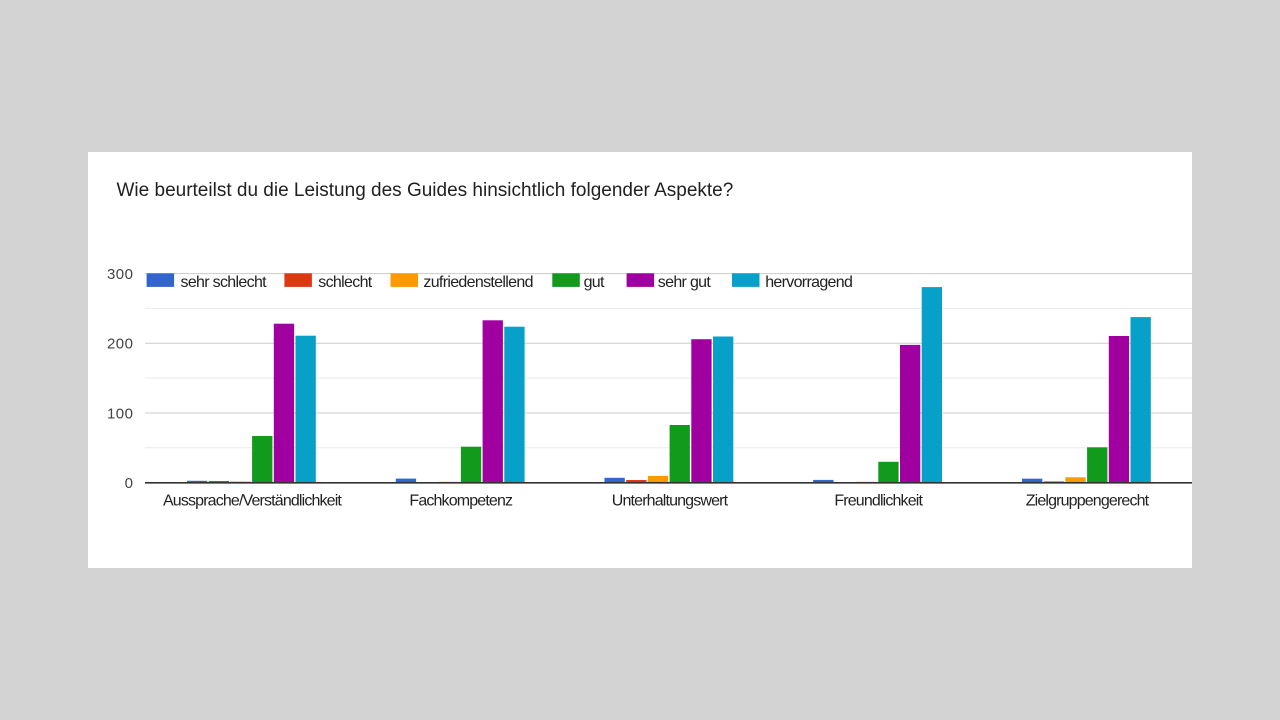 The height and width of the screenshot is (720, 1280). I want to click on svg-text: 200, so click(120, 343).